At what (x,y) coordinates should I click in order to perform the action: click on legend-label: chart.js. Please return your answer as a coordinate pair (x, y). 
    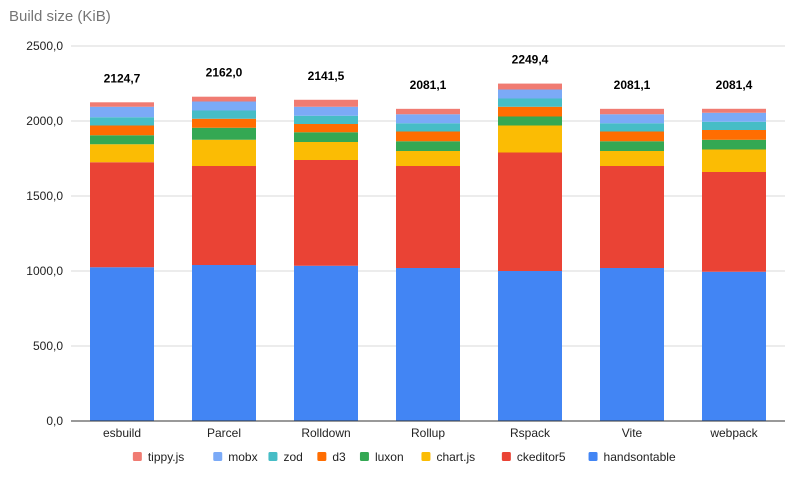
    Looking at the image, I should click on (455, 457).